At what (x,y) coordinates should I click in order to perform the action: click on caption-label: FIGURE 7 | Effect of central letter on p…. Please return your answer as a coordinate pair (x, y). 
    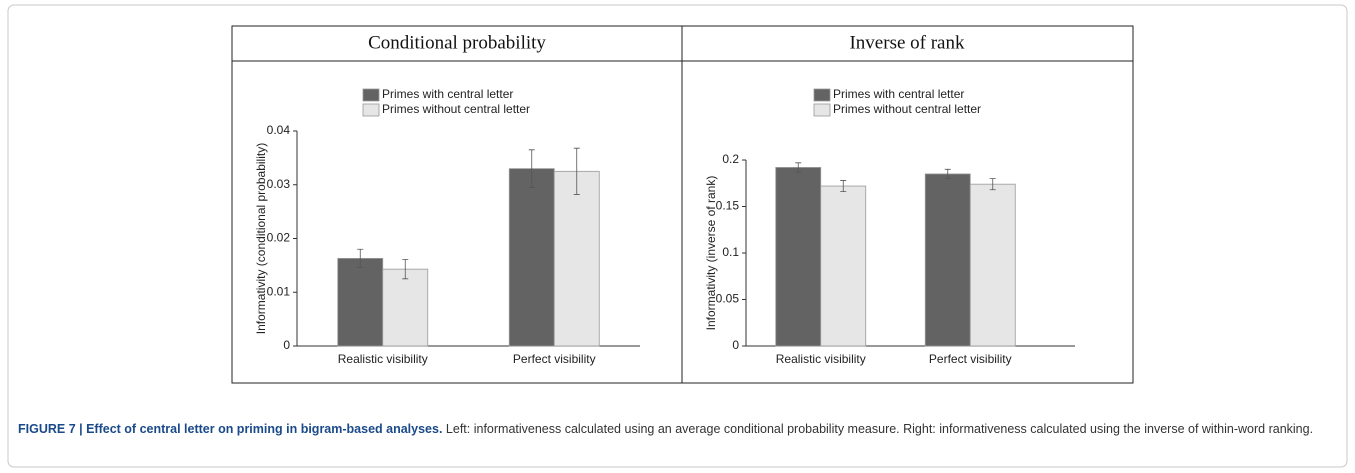
    Looking at the image, I should click on (230, 429).